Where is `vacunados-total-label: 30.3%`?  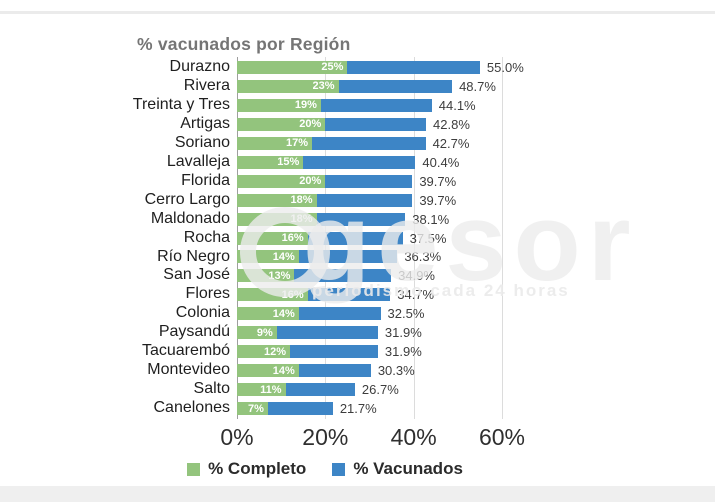
vacunados-total-label: 30.3% is located at coordinates (396, 371).